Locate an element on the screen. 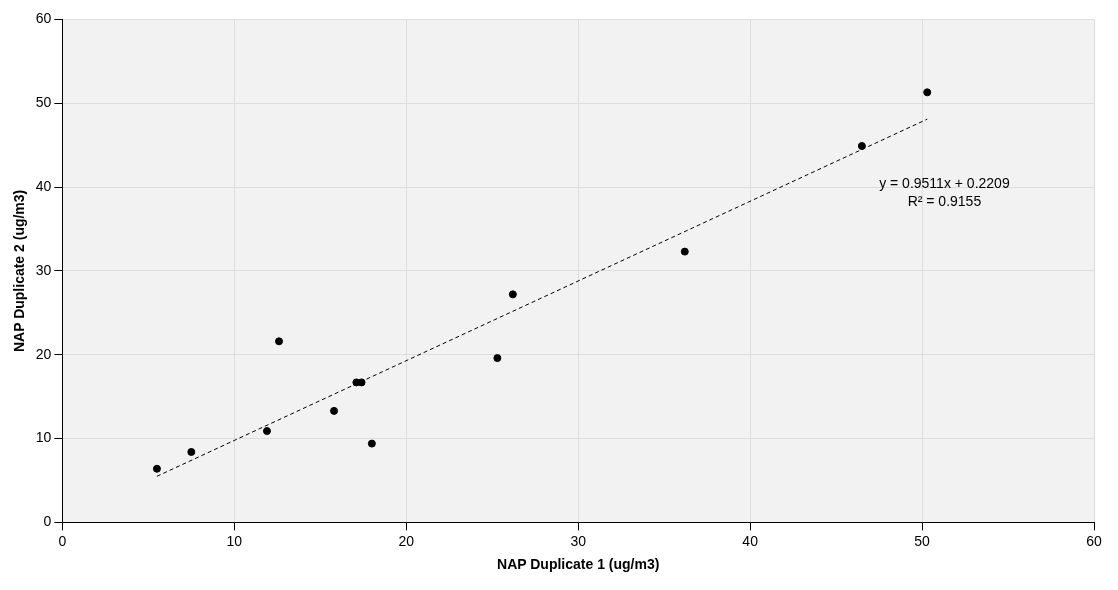 Image resolution: width=1118 pixels, height=590 pixels. y-tick-label: 30 is located at coordinates (43, 269).